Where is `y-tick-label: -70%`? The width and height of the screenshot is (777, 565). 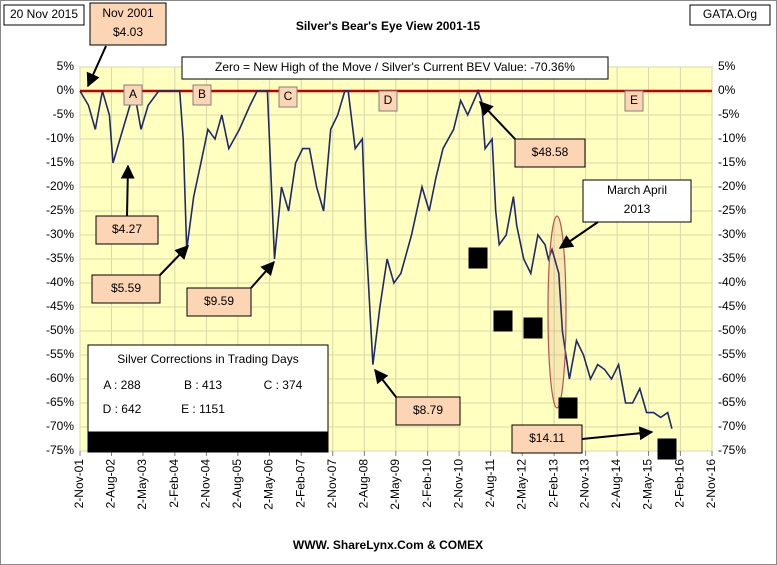 y-tick-label: -70% is located at coordinates (60, 426).